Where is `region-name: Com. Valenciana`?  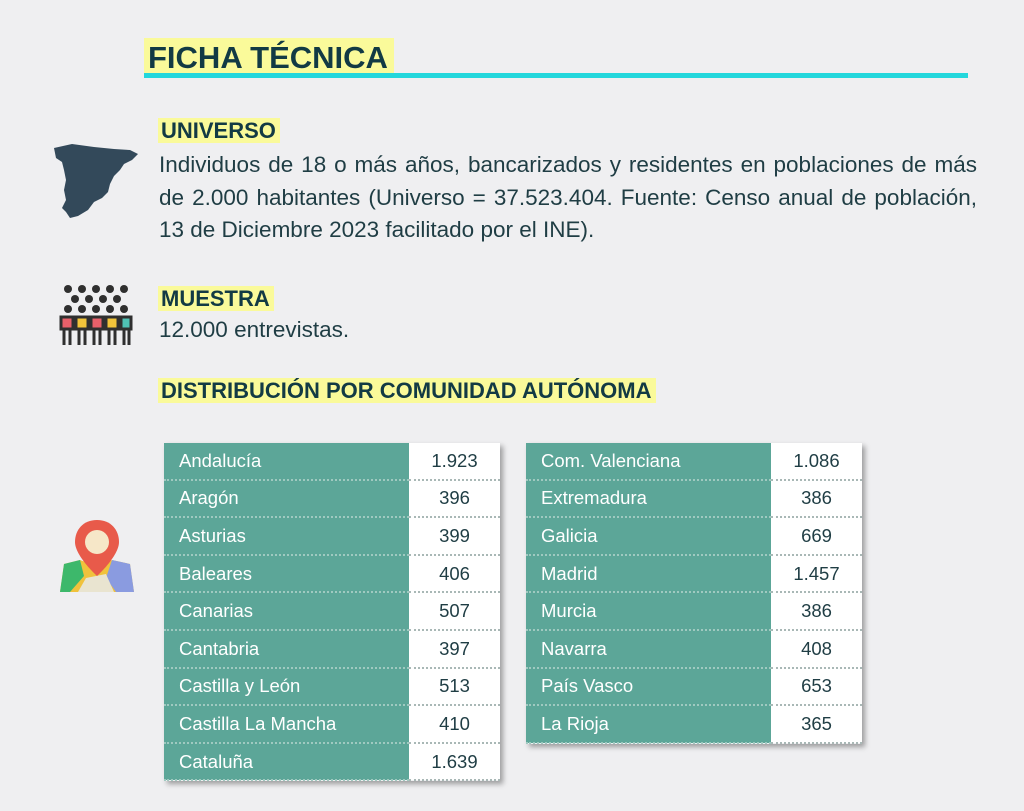
region-name: Com. Valenciana is located at coordinates (648, 462).